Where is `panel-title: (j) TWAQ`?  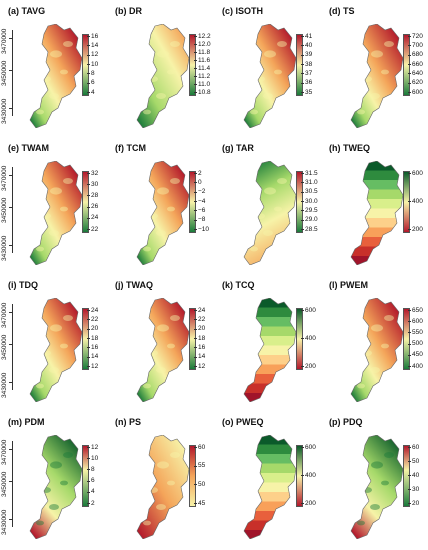
panel-title: (j) TWAQ is located at coordinates (134, 285).